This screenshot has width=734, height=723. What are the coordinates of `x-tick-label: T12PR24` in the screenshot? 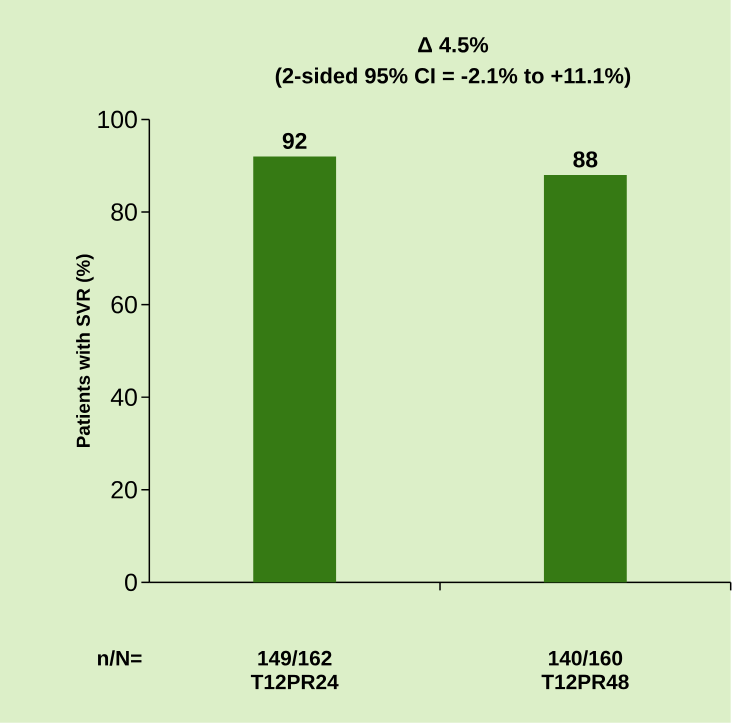 It's located at (294, 682).